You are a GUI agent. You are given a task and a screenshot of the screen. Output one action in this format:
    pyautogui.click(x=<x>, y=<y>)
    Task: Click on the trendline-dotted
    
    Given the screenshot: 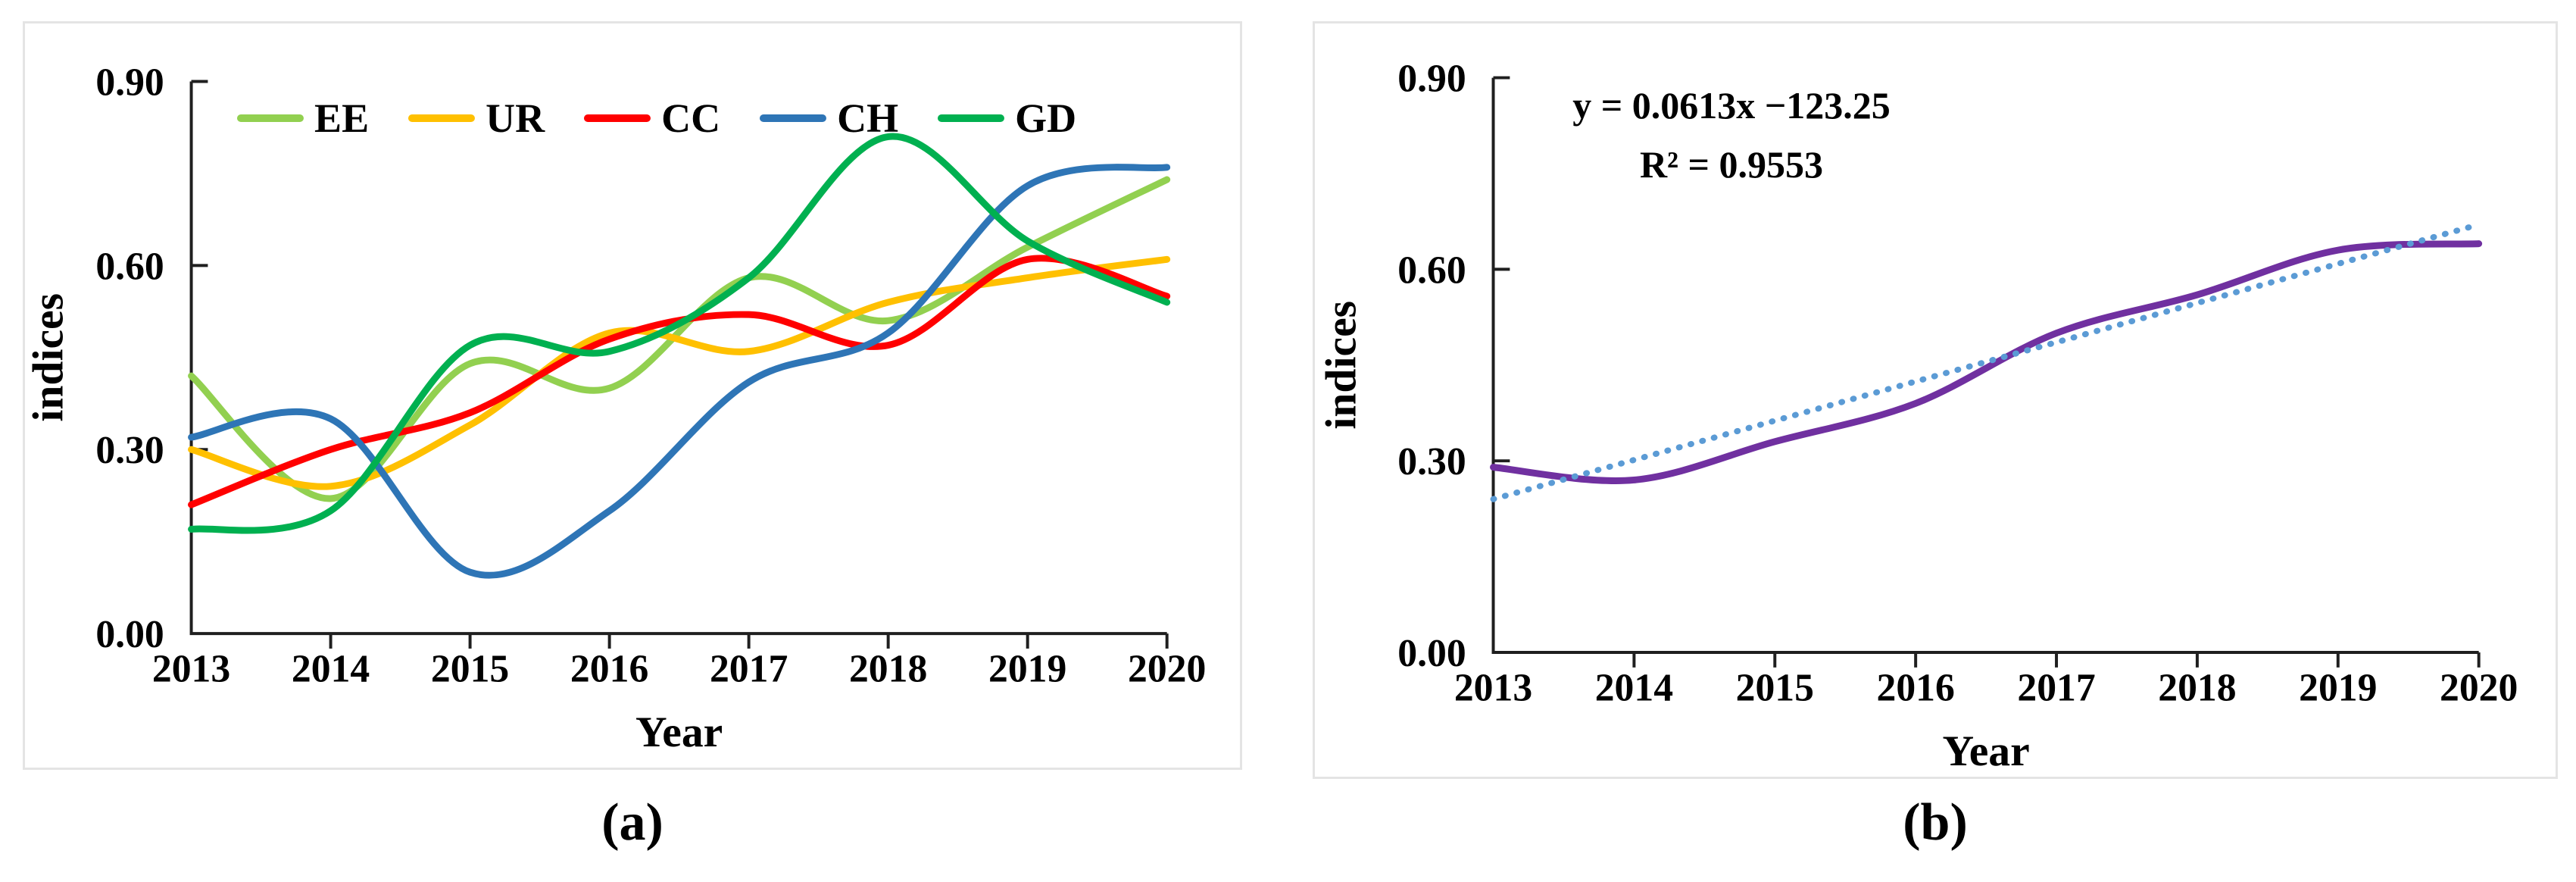 What is the action you would take?
    pyautogui.click(x=1986, y=361)
    